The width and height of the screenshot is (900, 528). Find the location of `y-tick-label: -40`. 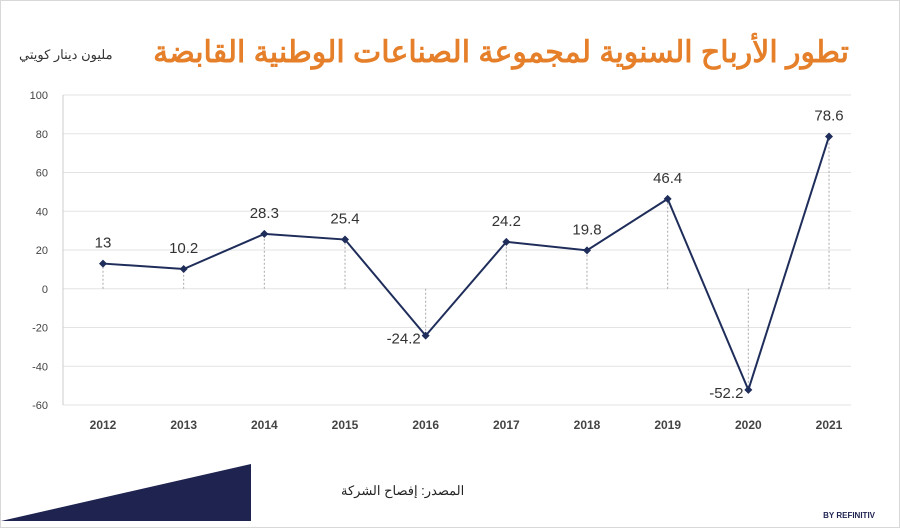

y-tick-label: -40 is located at coordinates (40, 367).